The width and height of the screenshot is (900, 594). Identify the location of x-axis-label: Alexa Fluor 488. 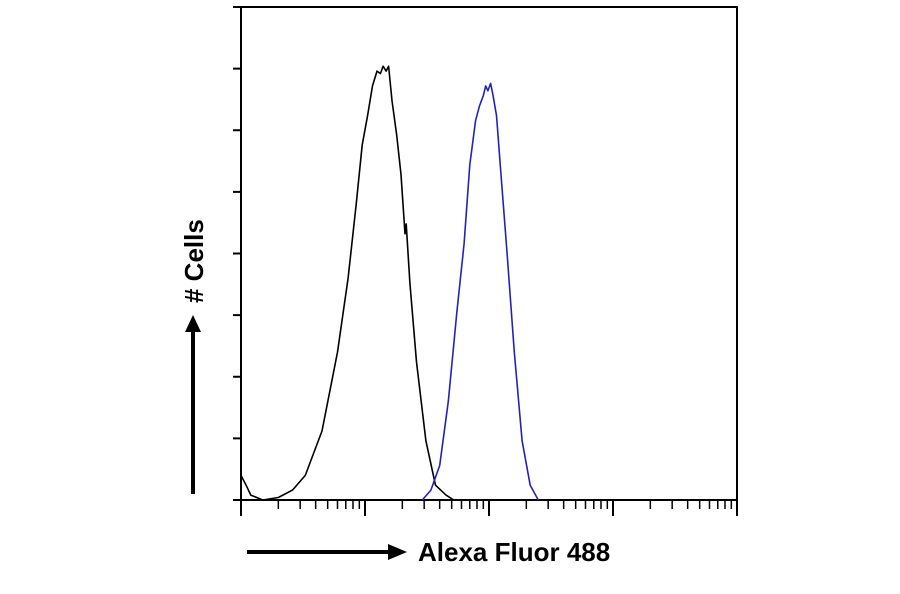
(514, 552).